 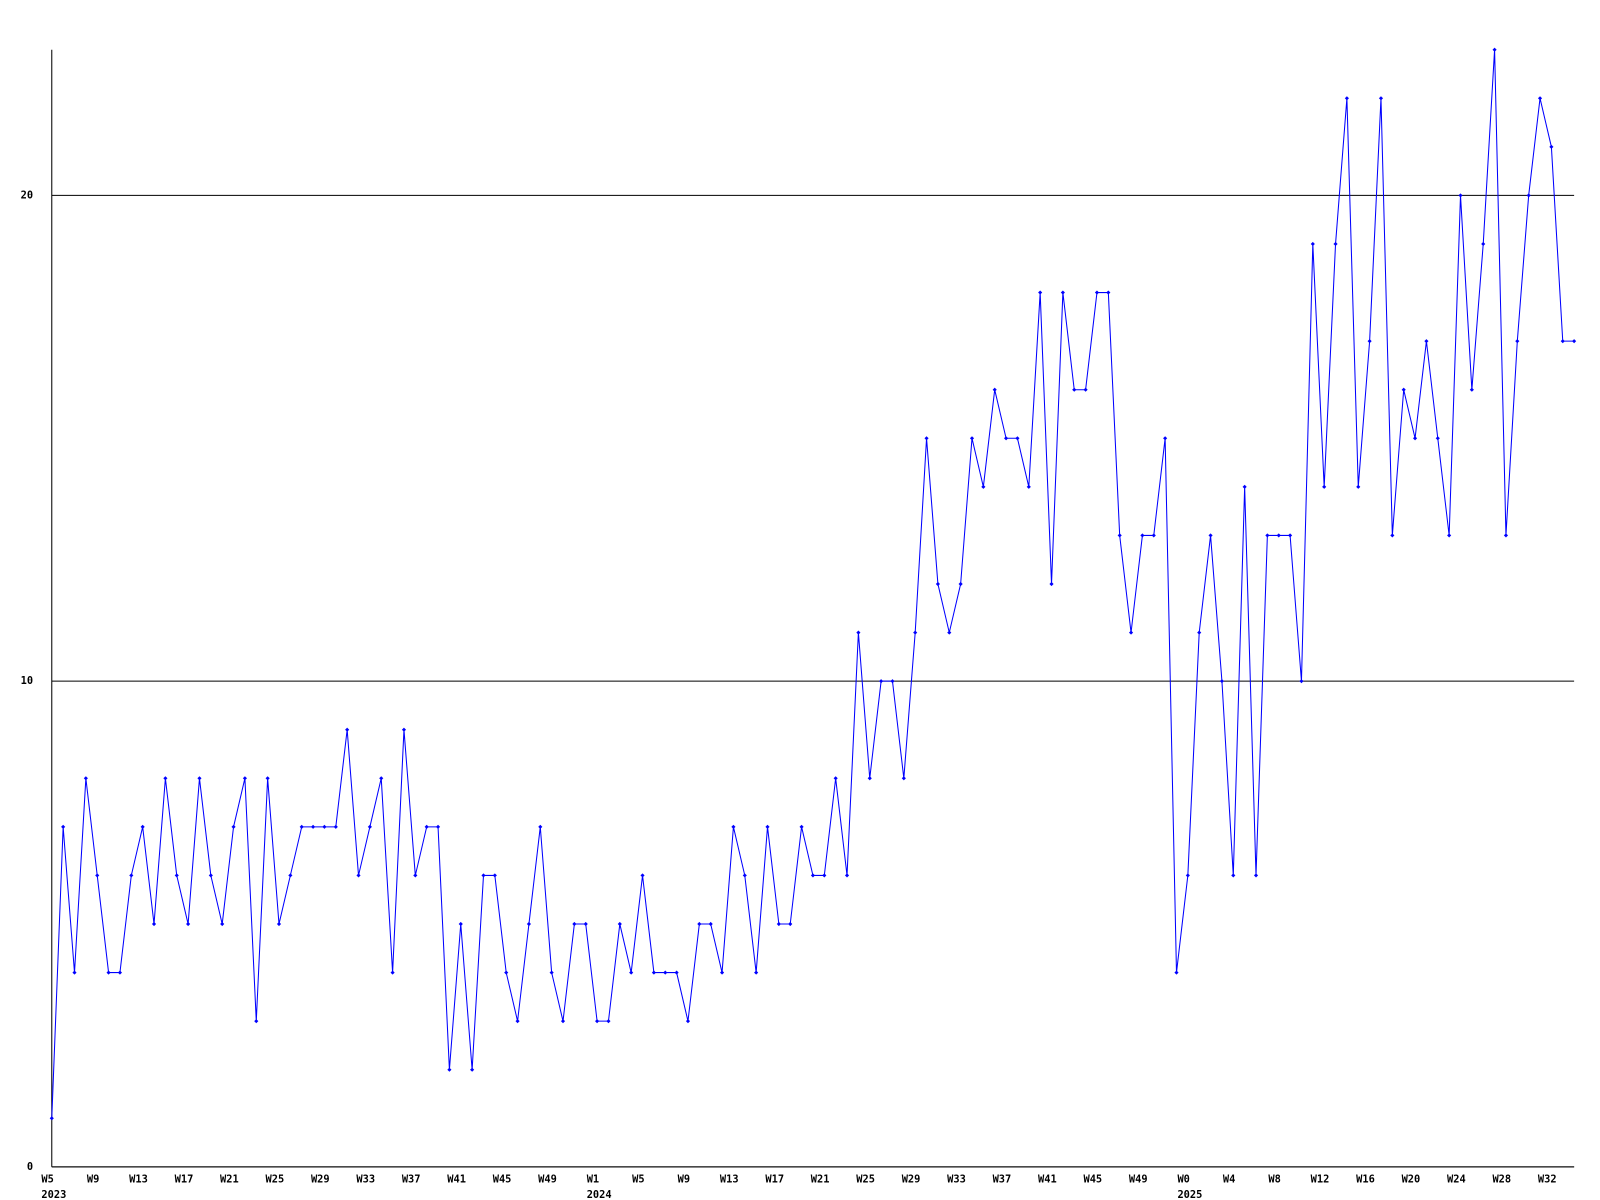 What do you see at coordinates (1189, 1194) in the screenshot?
I see `x-year-label: 2025` at bounding box center [1189, 1194].